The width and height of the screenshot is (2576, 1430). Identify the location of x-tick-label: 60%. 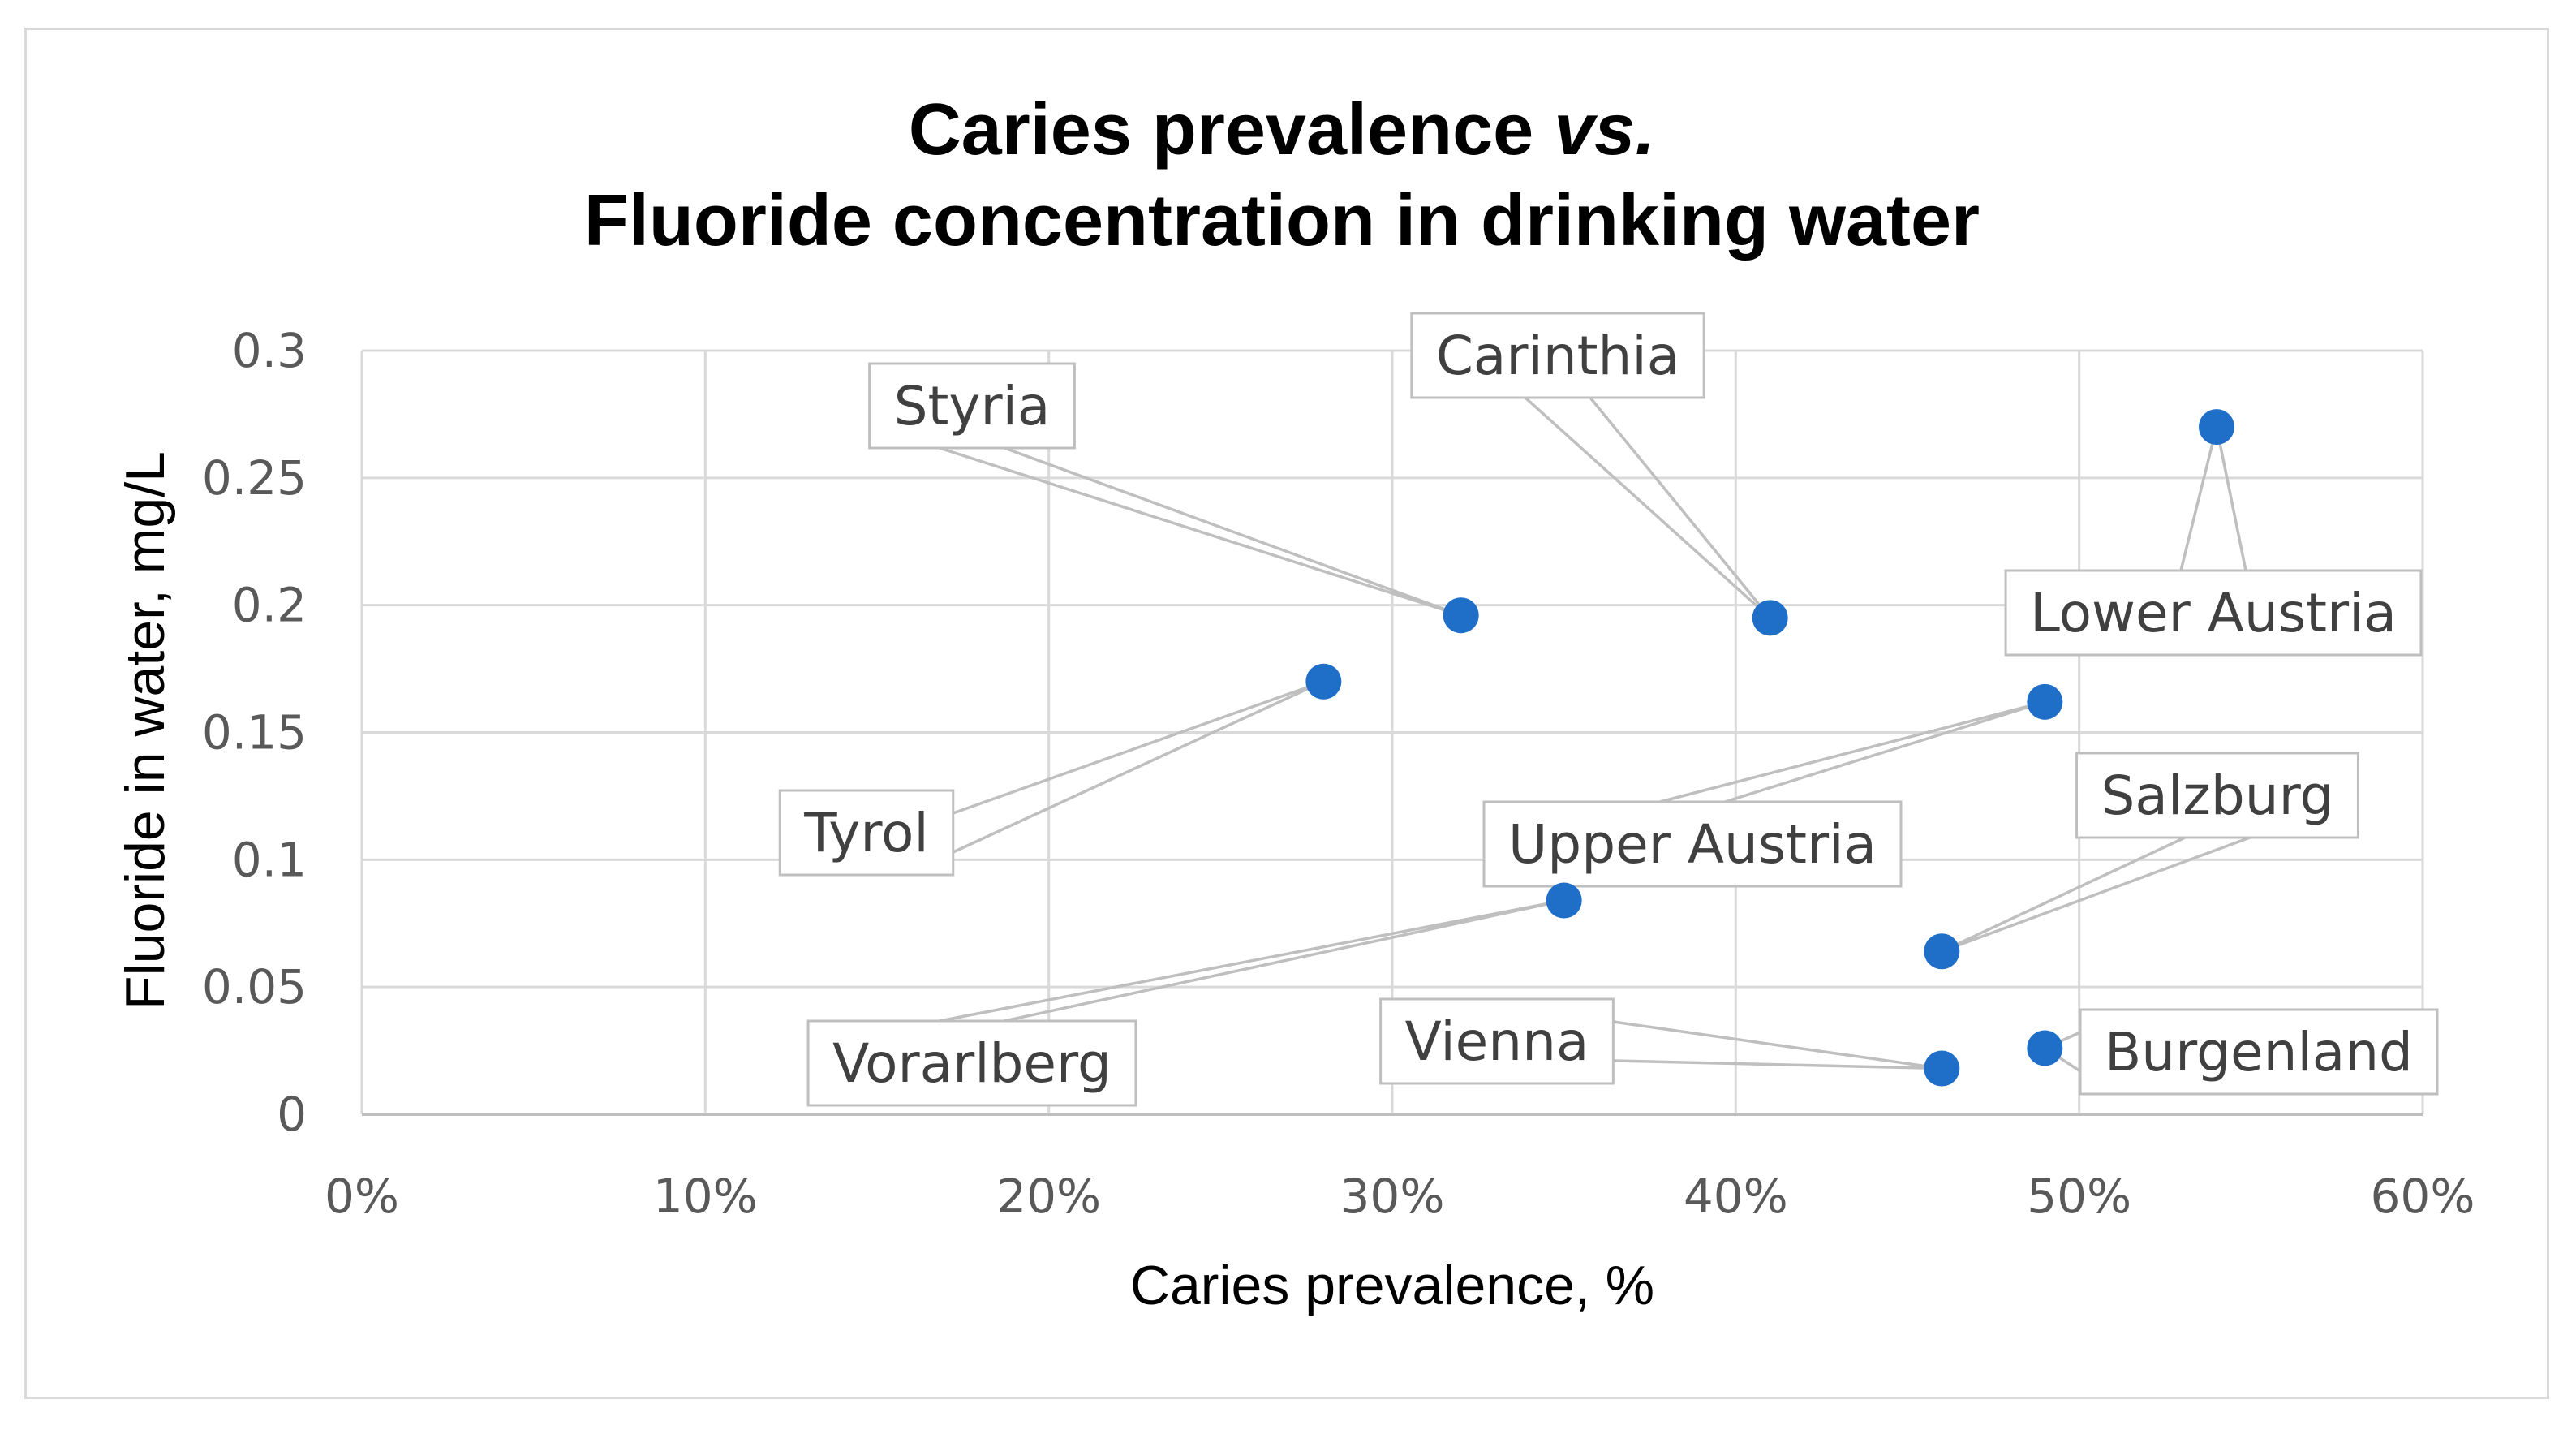
(2423, 1196).